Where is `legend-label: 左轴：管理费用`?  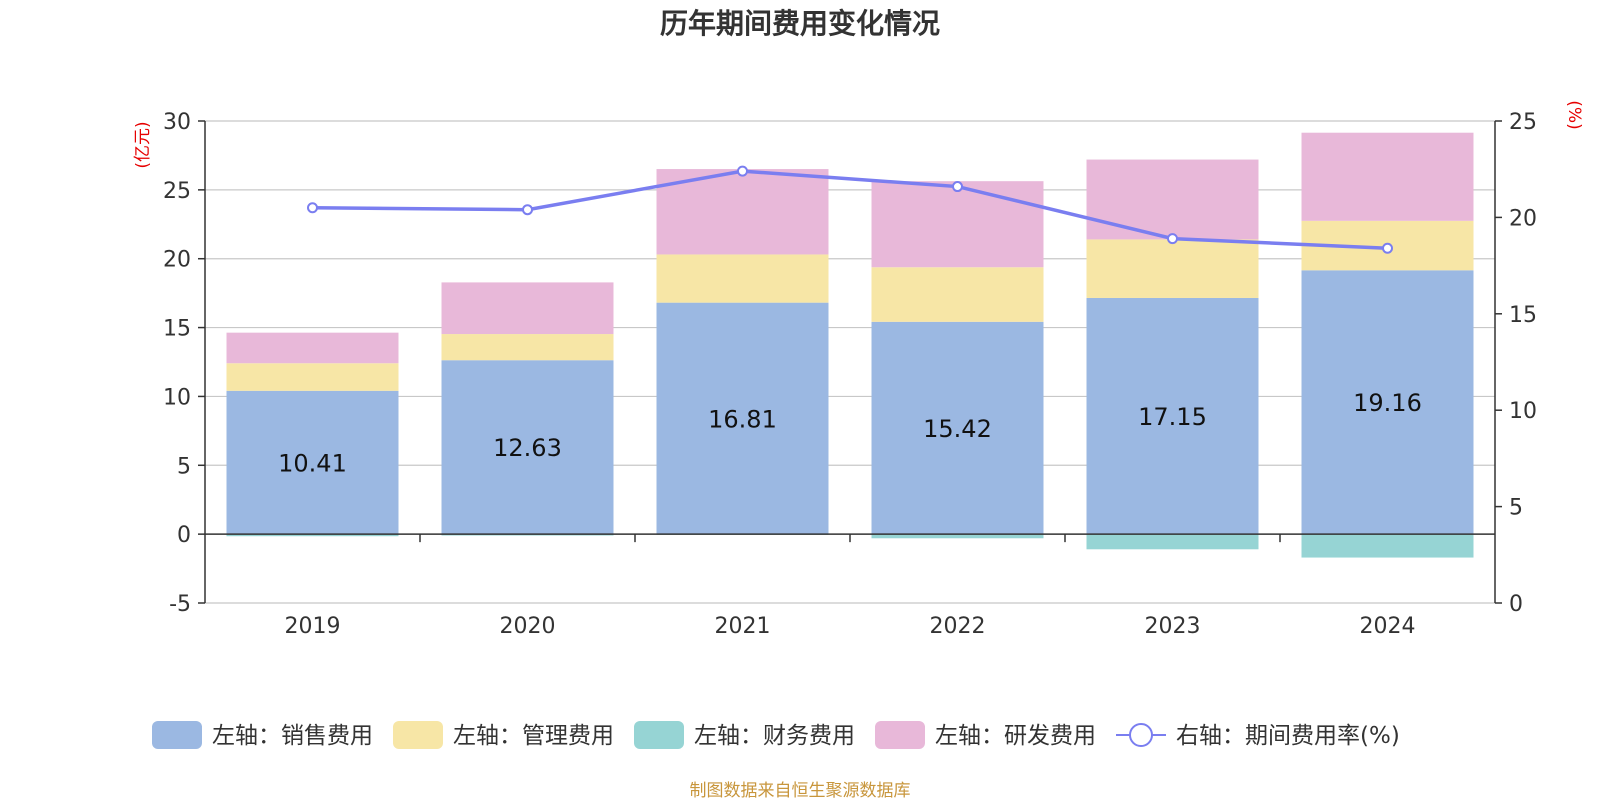
legend-label: 左轴：管理费用 is located at coordinates (533, 736).